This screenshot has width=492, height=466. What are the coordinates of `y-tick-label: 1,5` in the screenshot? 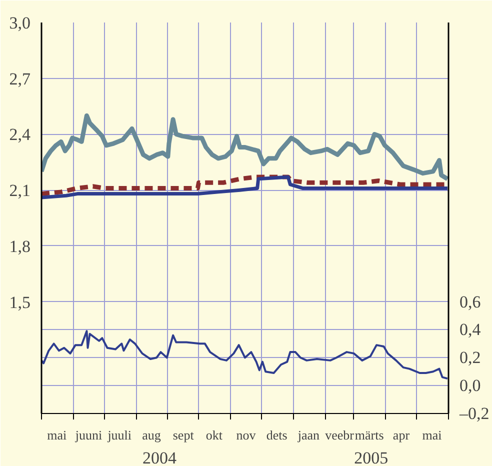 It's located at (19, 302).